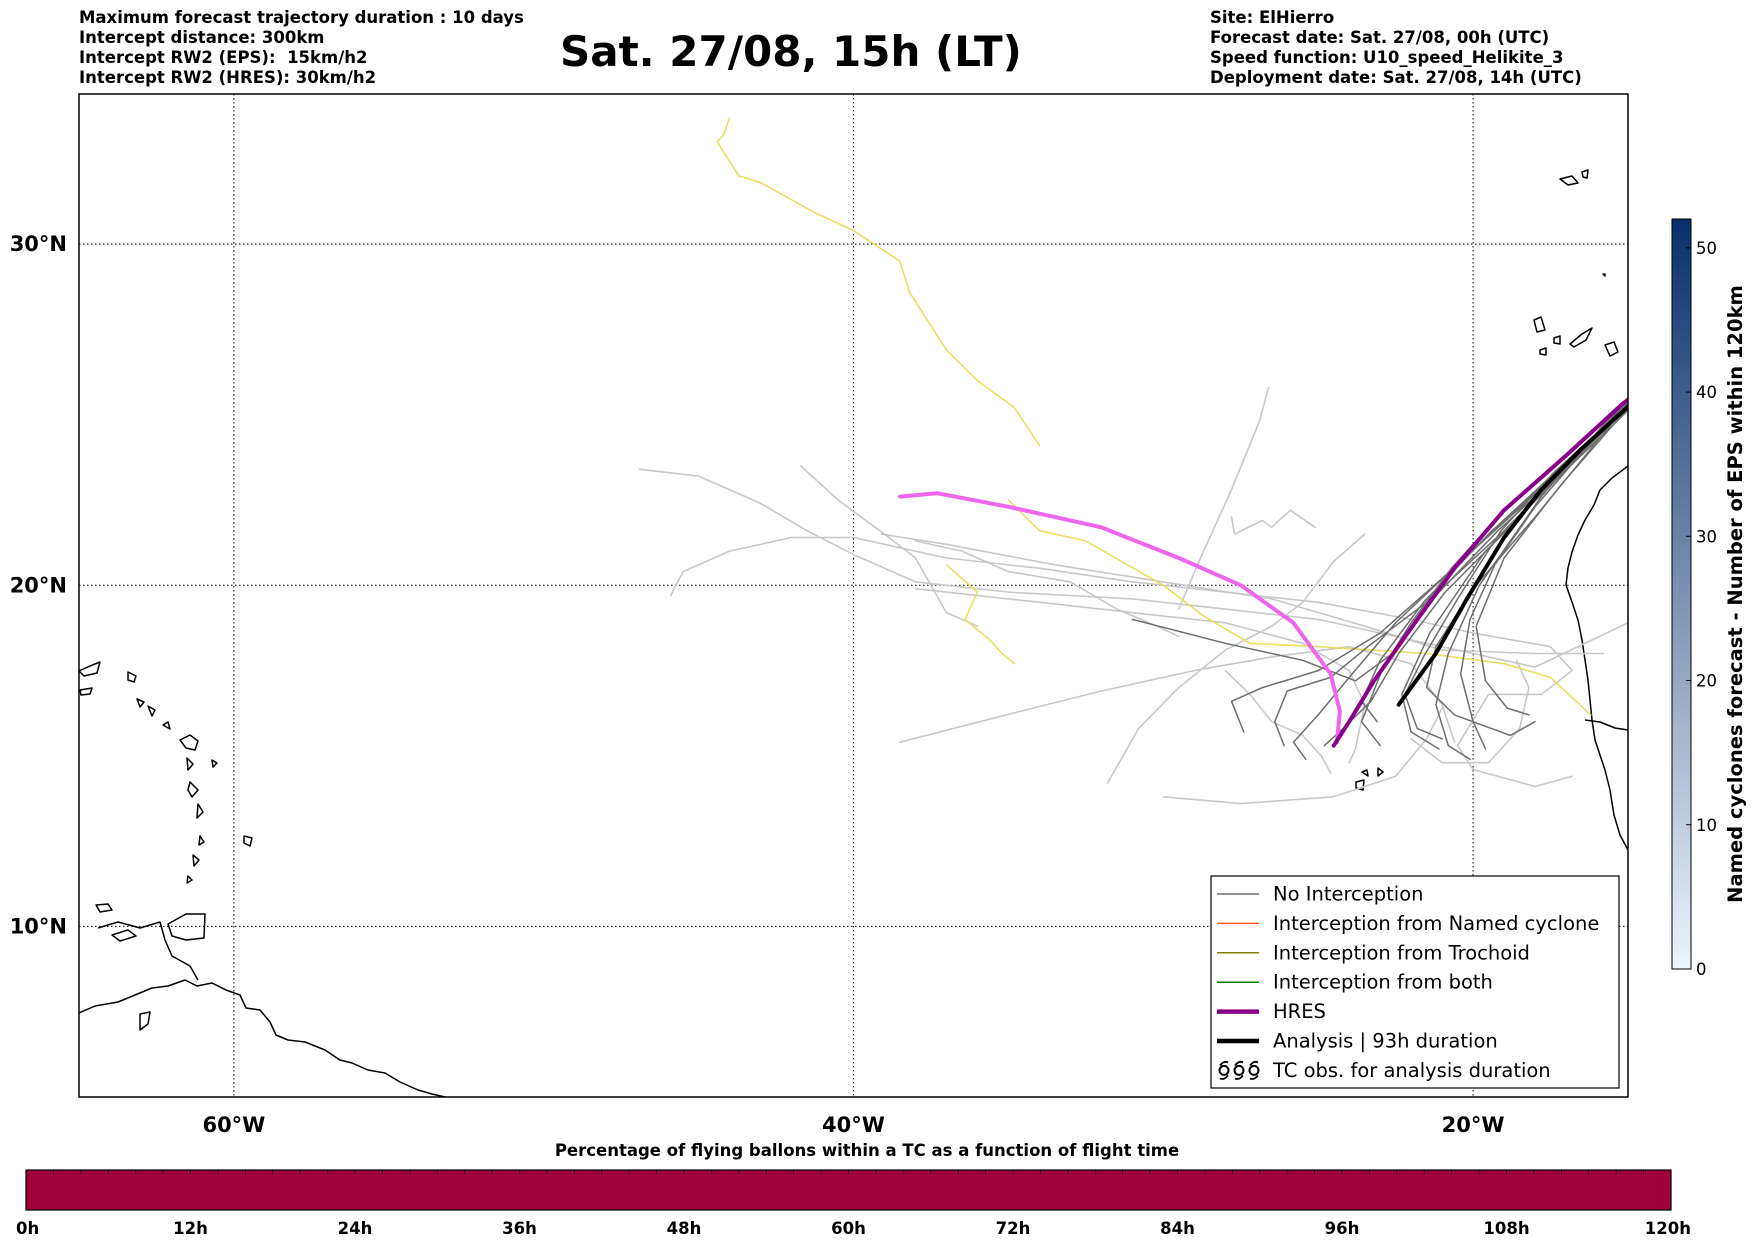 The height and width of the screenshot is (1241, 1752). I want to click on bar-tick-label: 24h, so click(355, 1228).